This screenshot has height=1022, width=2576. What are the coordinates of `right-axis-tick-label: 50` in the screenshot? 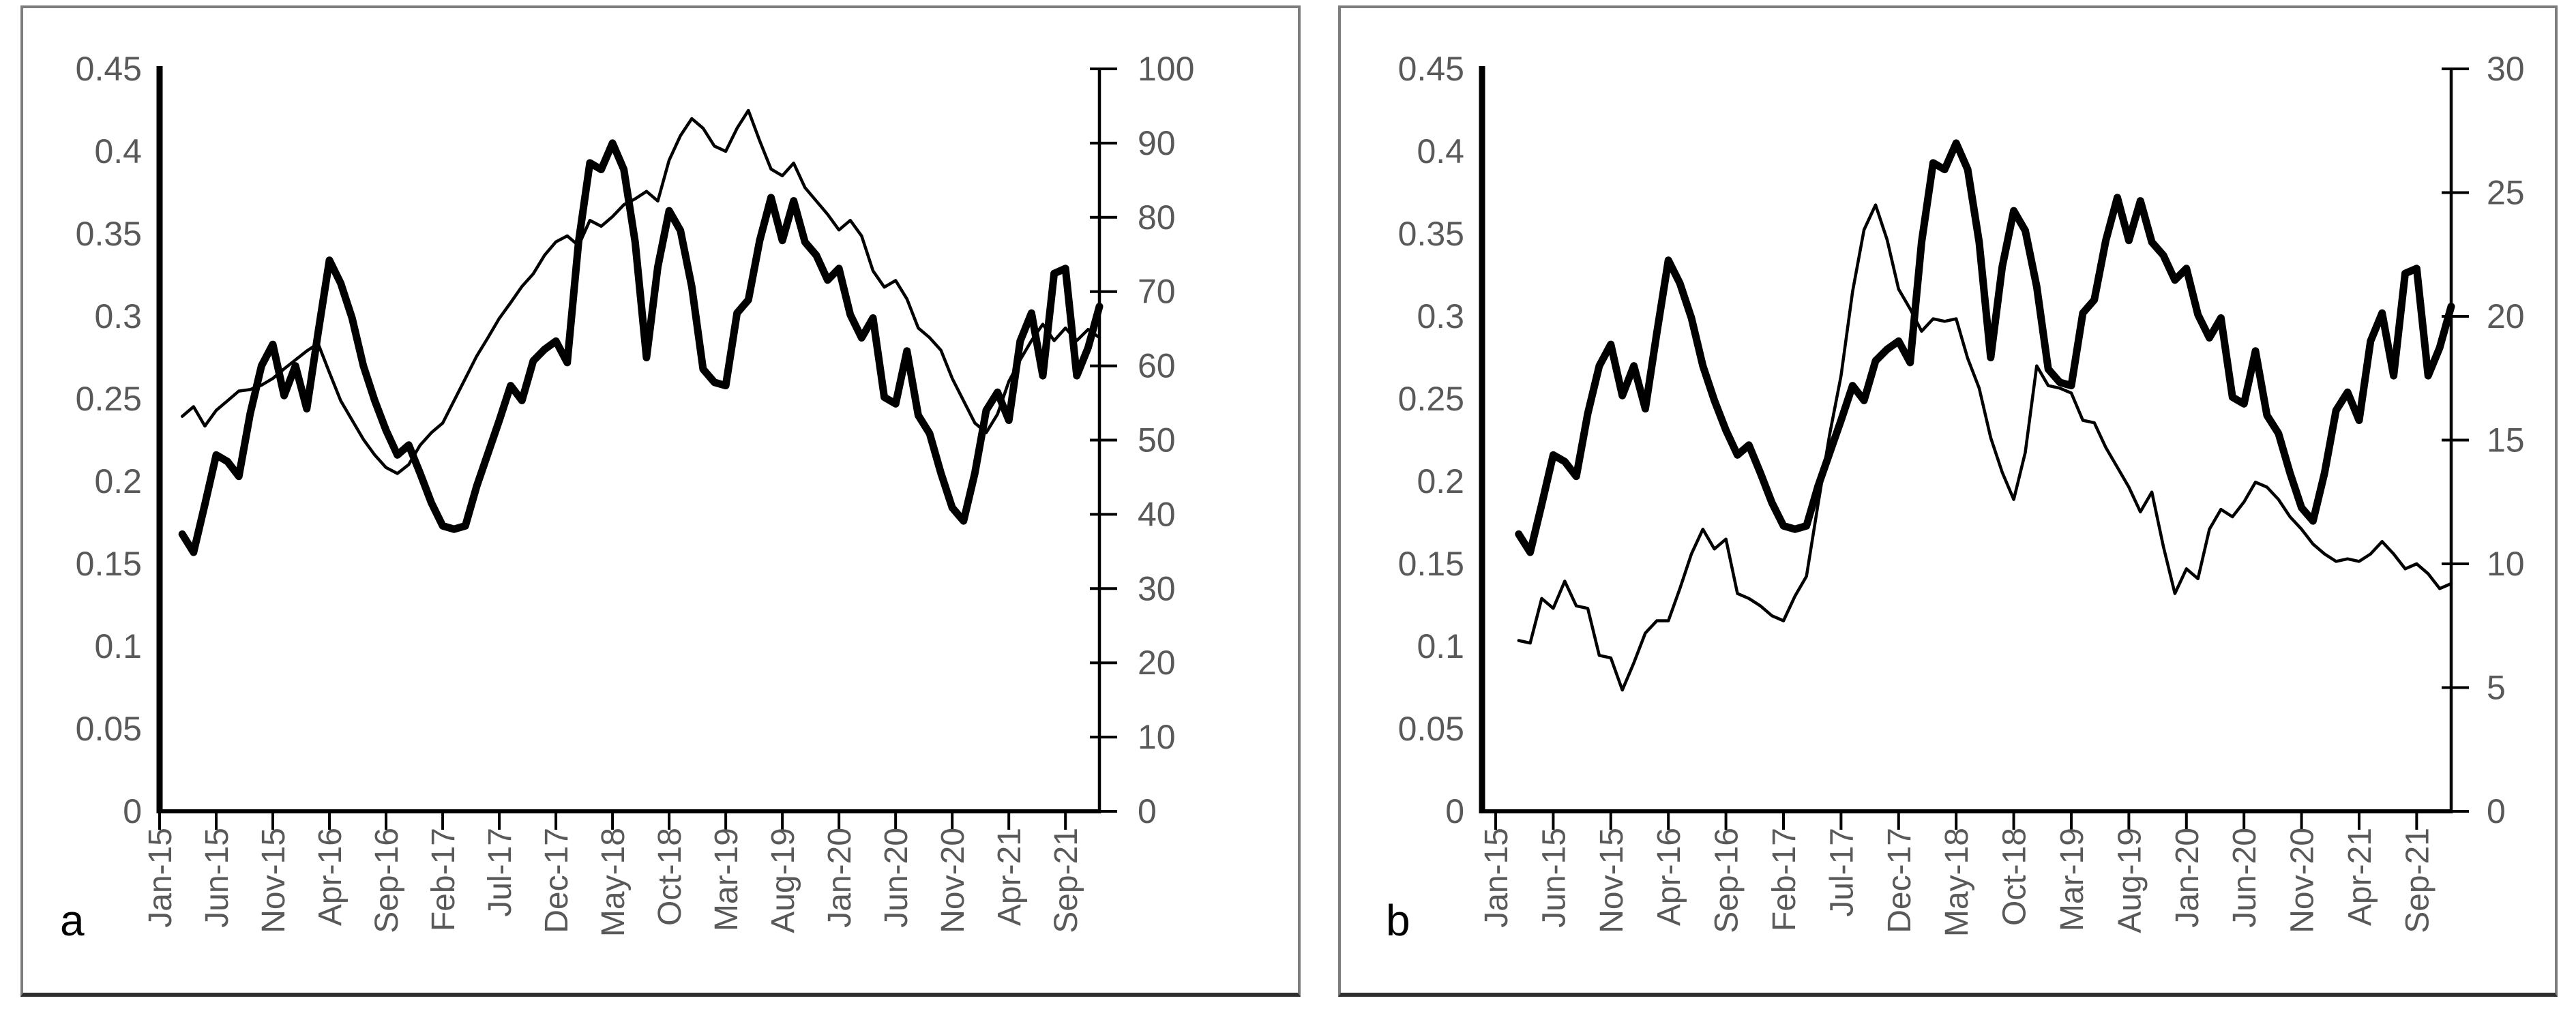 It's located at (1157, 440).